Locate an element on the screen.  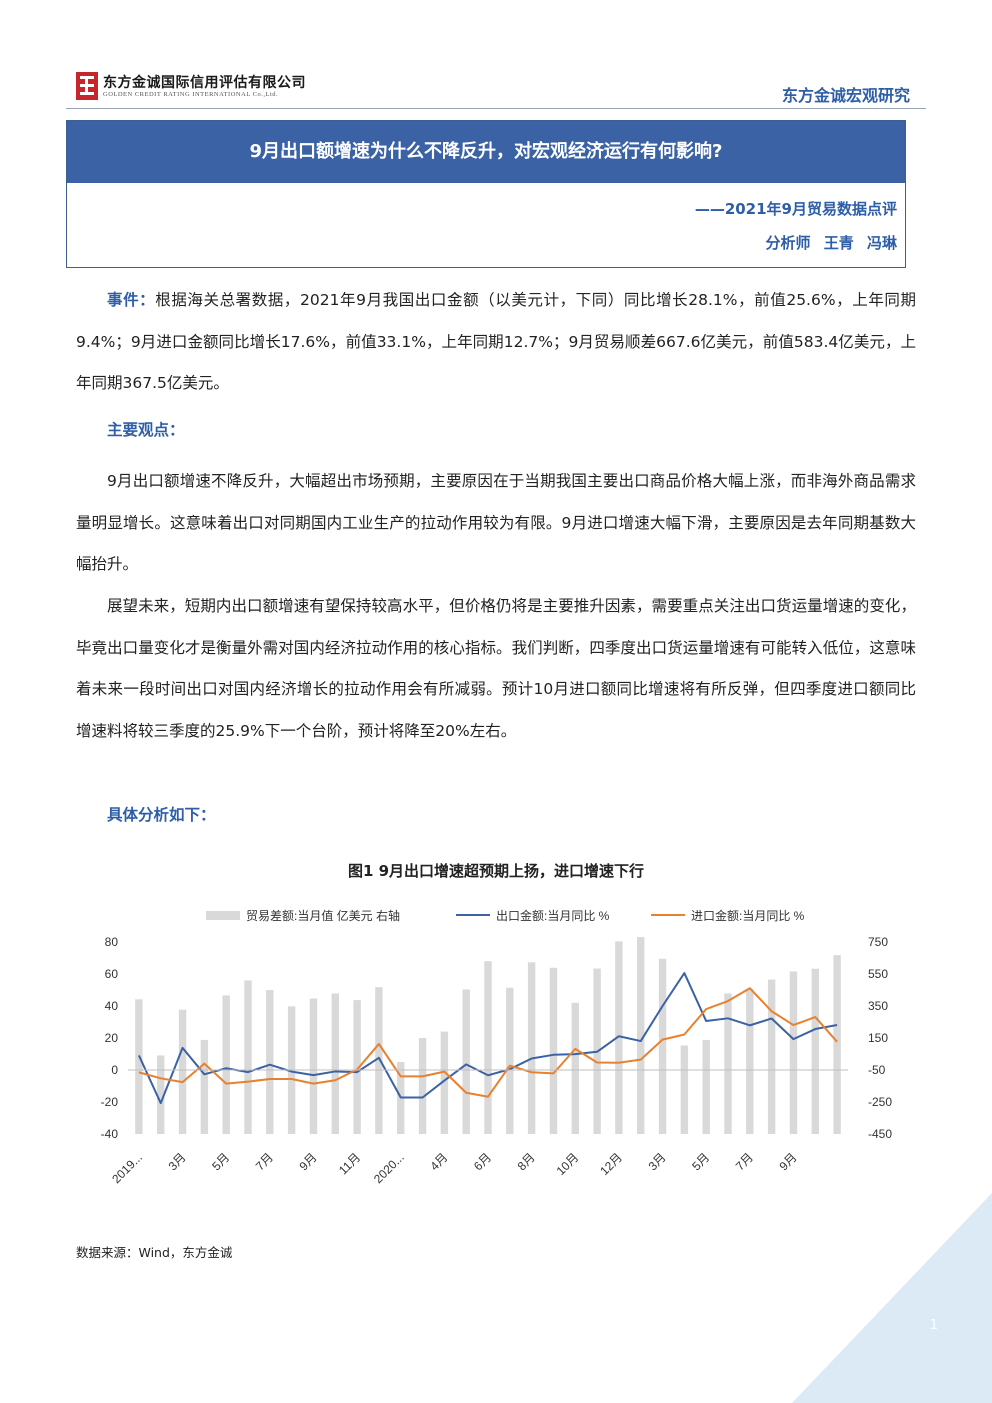
report-subtitle: ——2021年9月贸易数据点评 is located at coordinates (795, 209).